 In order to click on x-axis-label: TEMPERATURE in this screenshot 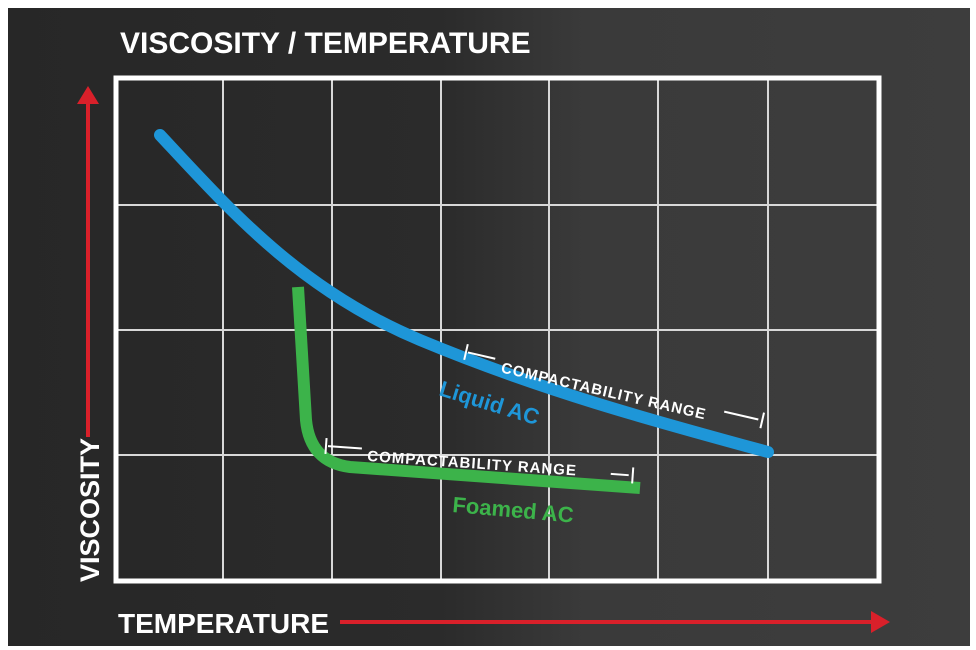, I will do `click(223, 623)`.